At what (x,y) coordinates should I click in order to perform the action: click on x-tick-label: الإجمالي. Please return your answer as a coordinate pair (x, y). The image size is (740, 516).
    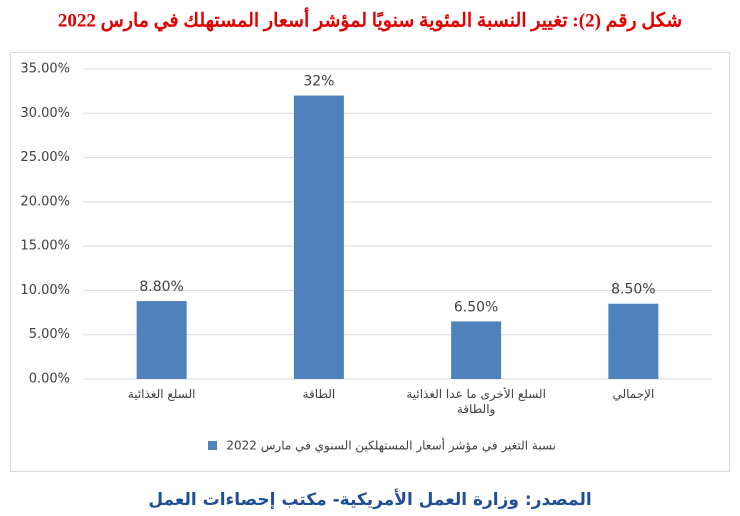
    Looking at the image, I should click on (633, 394).